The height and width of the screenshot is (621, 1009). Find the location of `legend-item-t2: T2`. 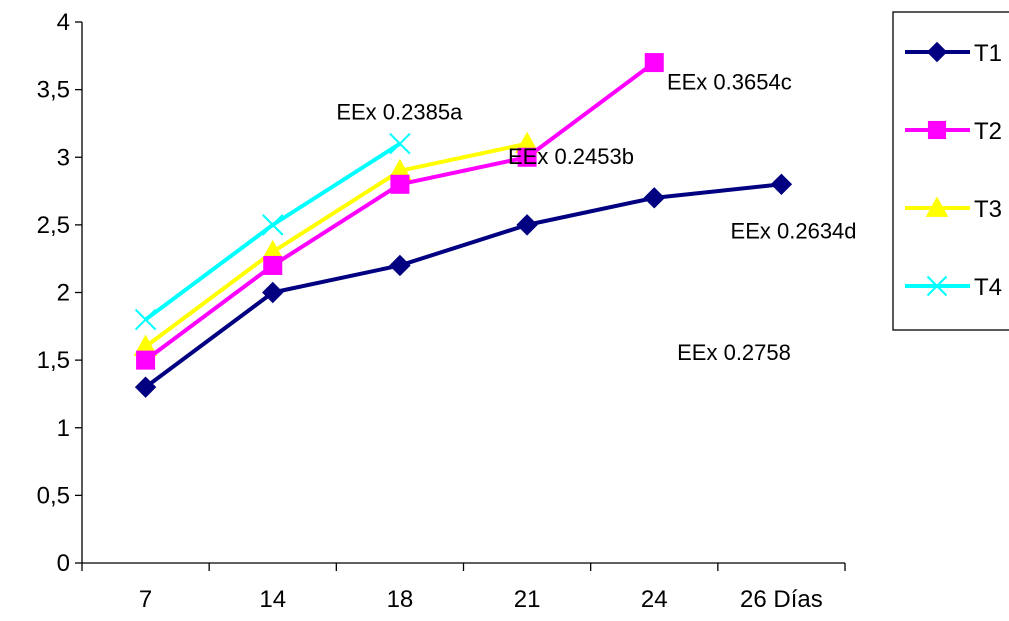

legend-item-t2: T2 is located at coordinates (953, 131).